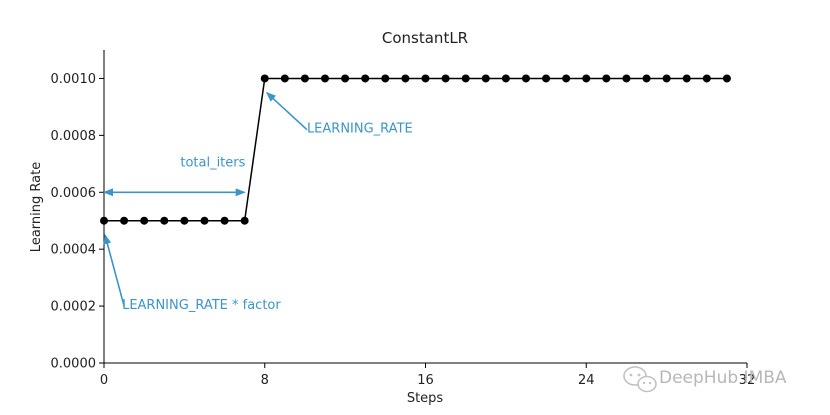 Image resolution: width=830 pixels, height=415 pixels. I want to click on x-tick-label: 8, so click(265, 380).